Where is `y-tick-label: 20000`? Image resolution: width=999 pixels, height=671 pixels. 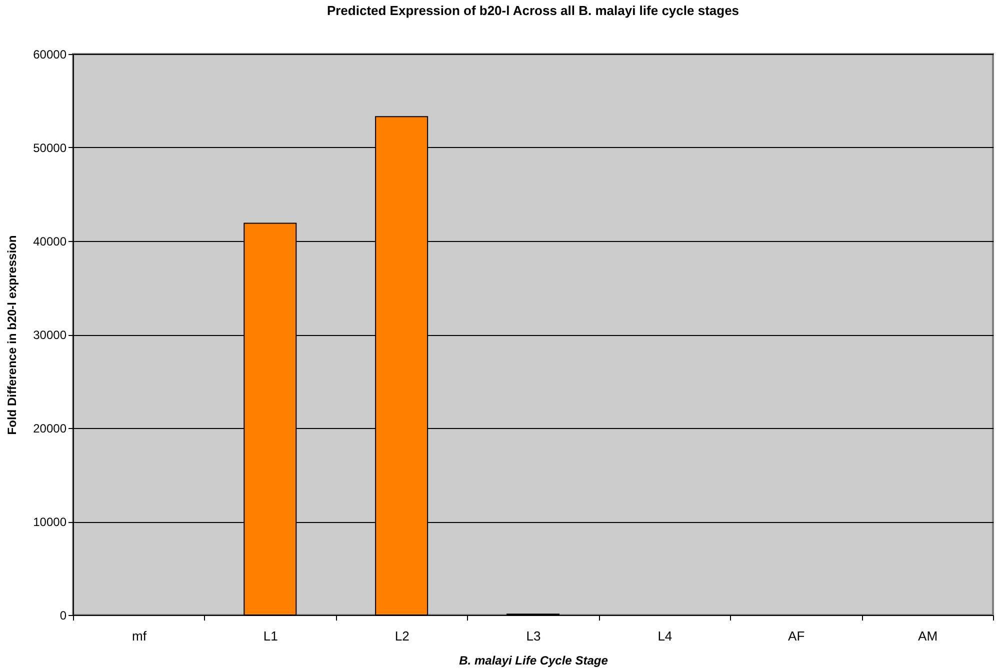
y-tick-label: 20000 is located at coordinates (50, 429).